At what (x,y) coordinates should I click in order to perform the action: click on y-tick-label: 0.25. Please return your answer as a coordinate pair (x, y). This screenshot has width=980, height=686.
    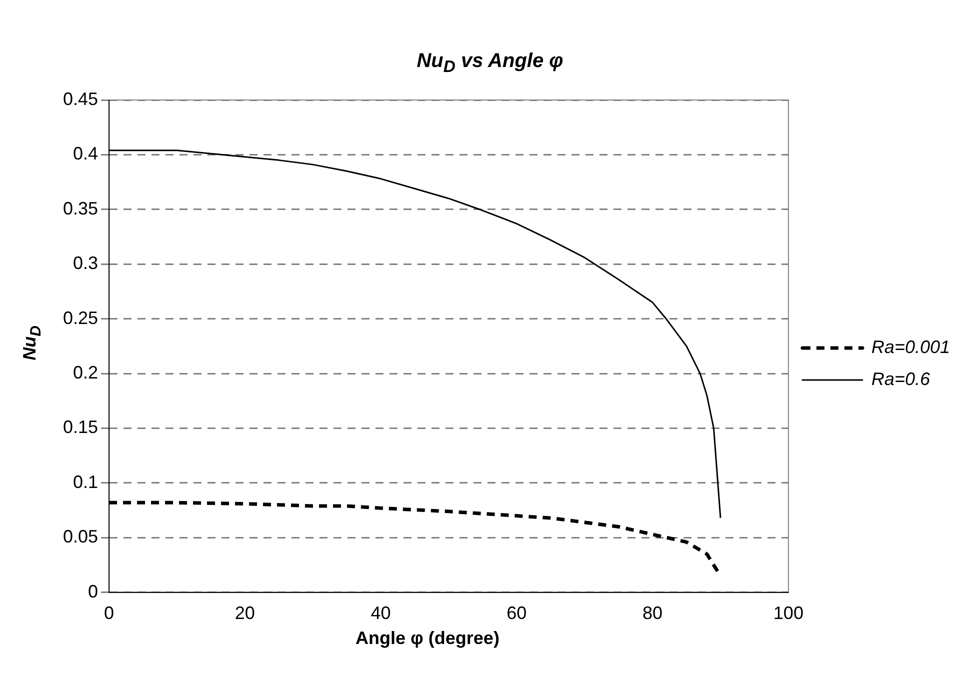
    Looking at the image, I should click on (80, 318).